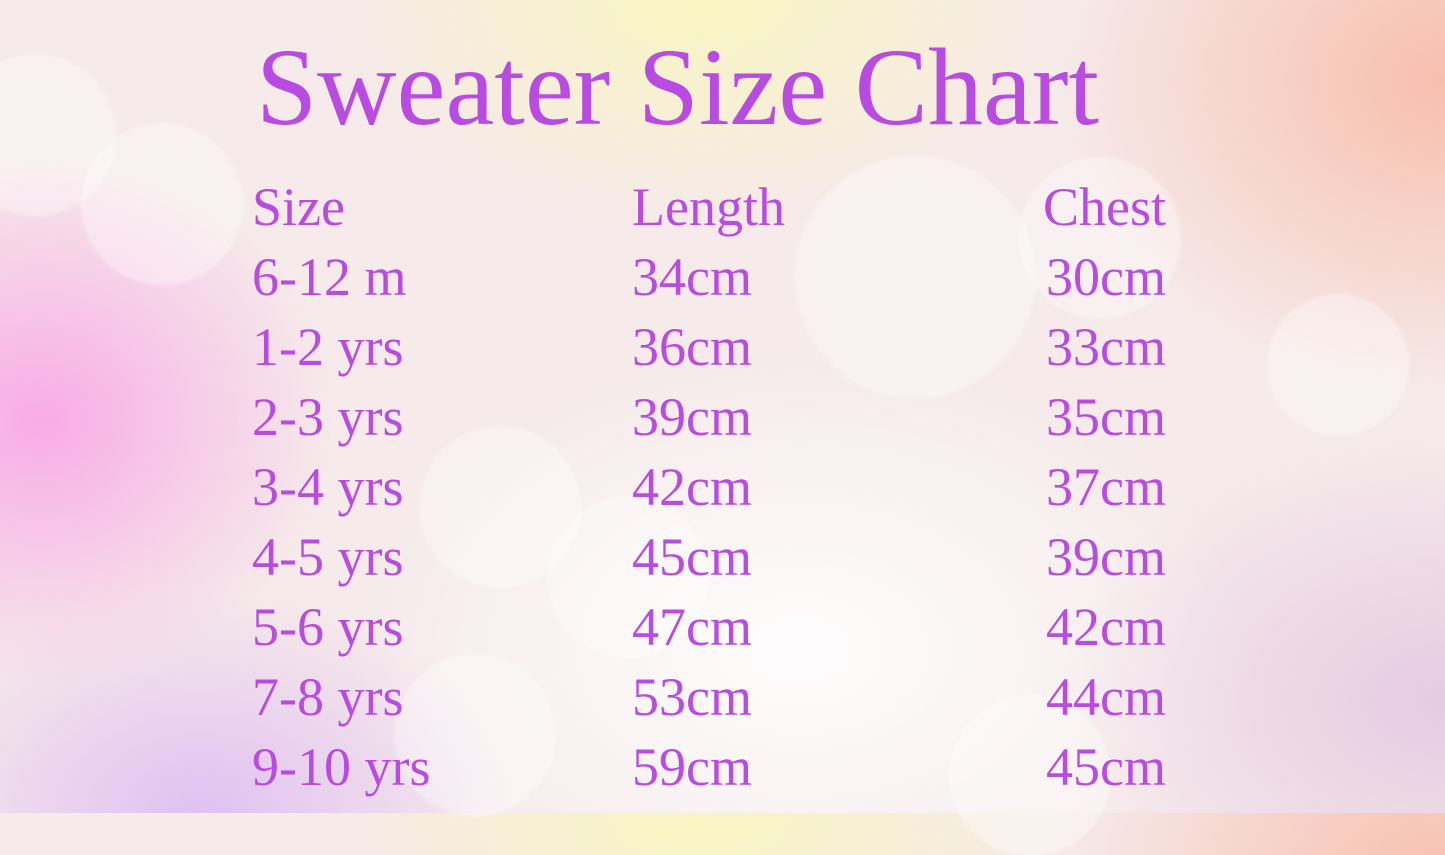 This screenshot has width=1445, height=855. Describe the element at coordinates (1106, 627) in the screenshot. I see `cell-chest: 42cm` at that location.